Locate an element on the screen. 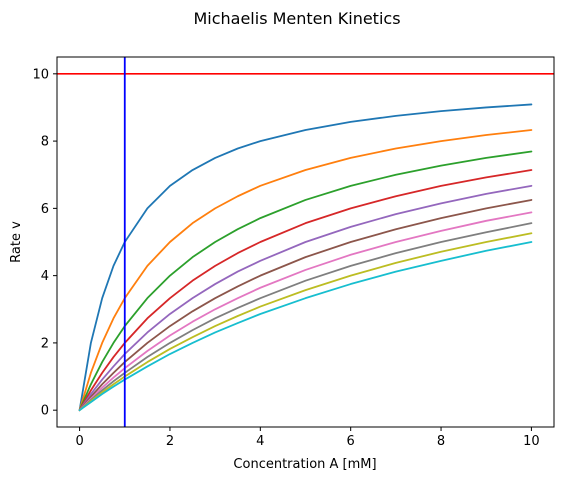  x-tick-label: 6 is located at coordinates (351, 441).